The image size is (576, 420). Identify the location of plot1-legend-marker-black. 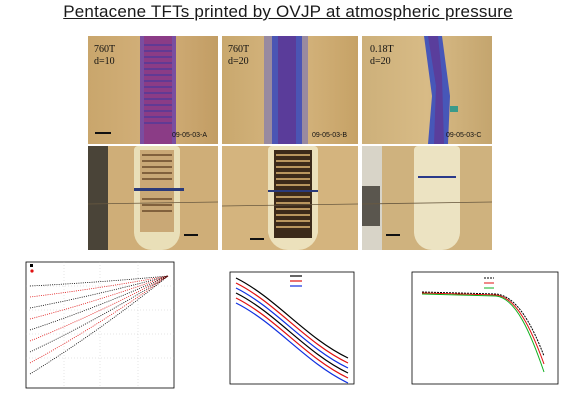
(31, 265).